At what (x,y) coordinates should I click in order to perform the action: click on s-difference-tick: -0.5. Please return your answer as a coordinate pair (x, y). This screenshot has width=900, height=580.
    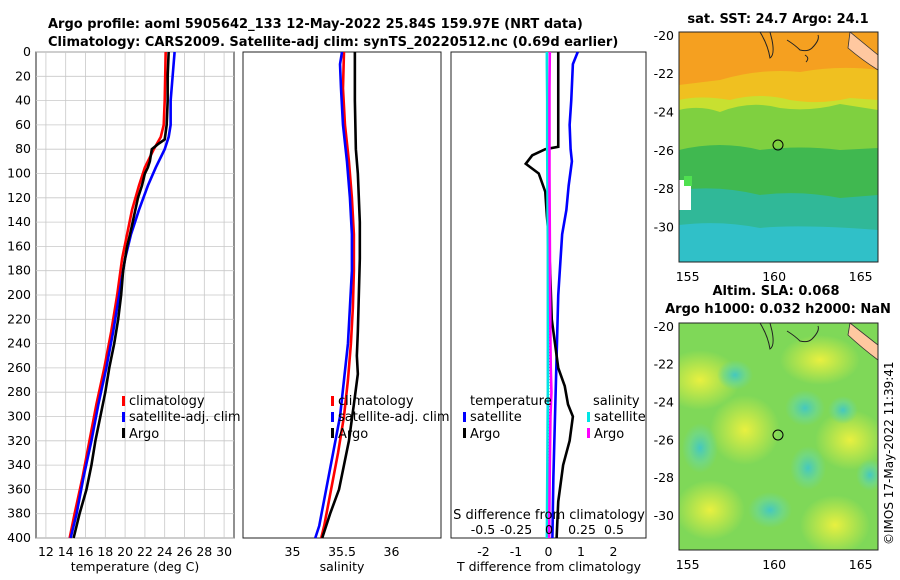
    Looking at the image, I should click on (483, 529).